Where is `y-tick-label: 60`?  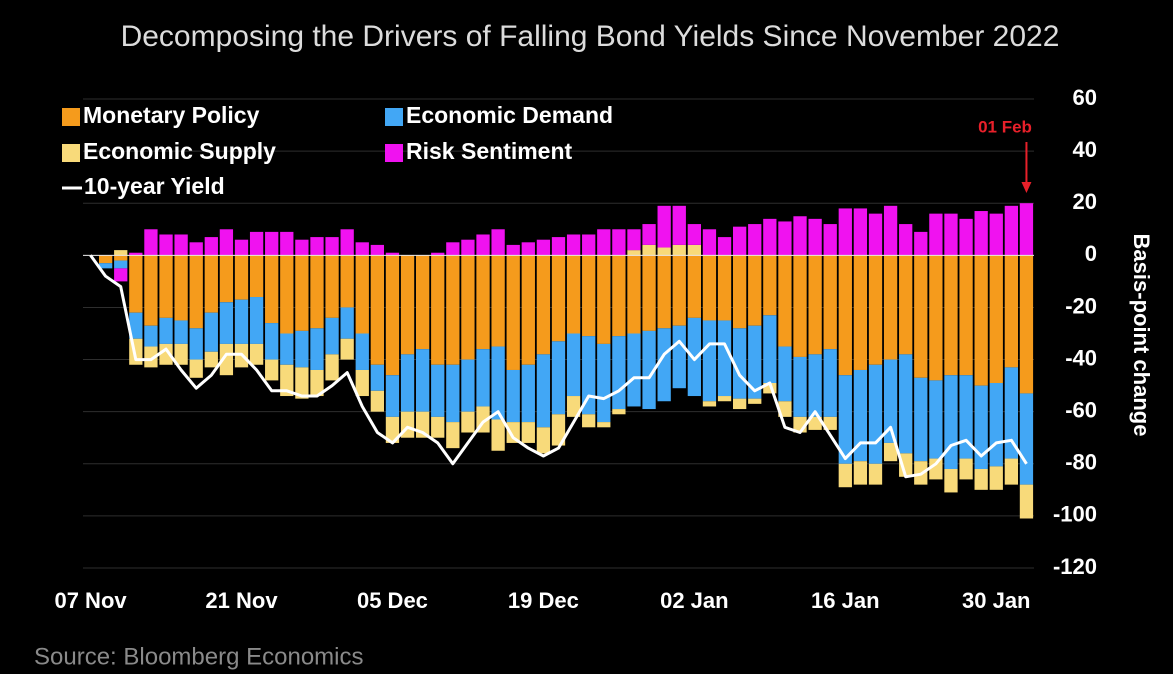
y-tick-label: 60 is located at coordinates (1085, 97).